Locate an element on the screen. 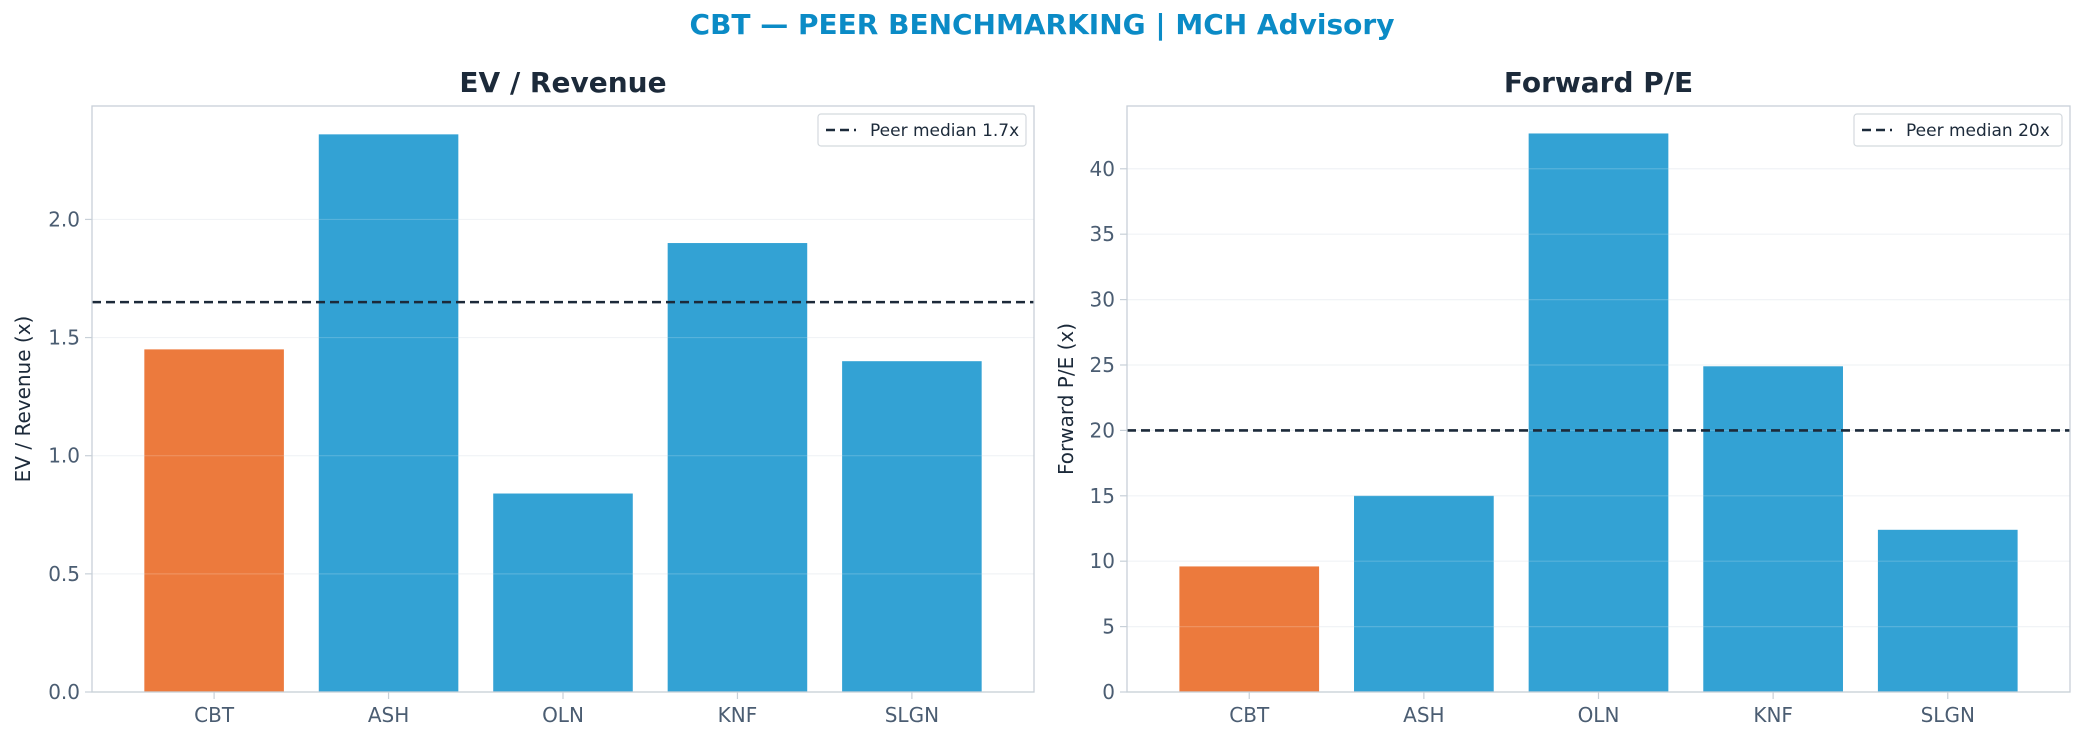 The image size is (2084, 742). legend: Peer median 20x is located at coordinates (1958, 130).